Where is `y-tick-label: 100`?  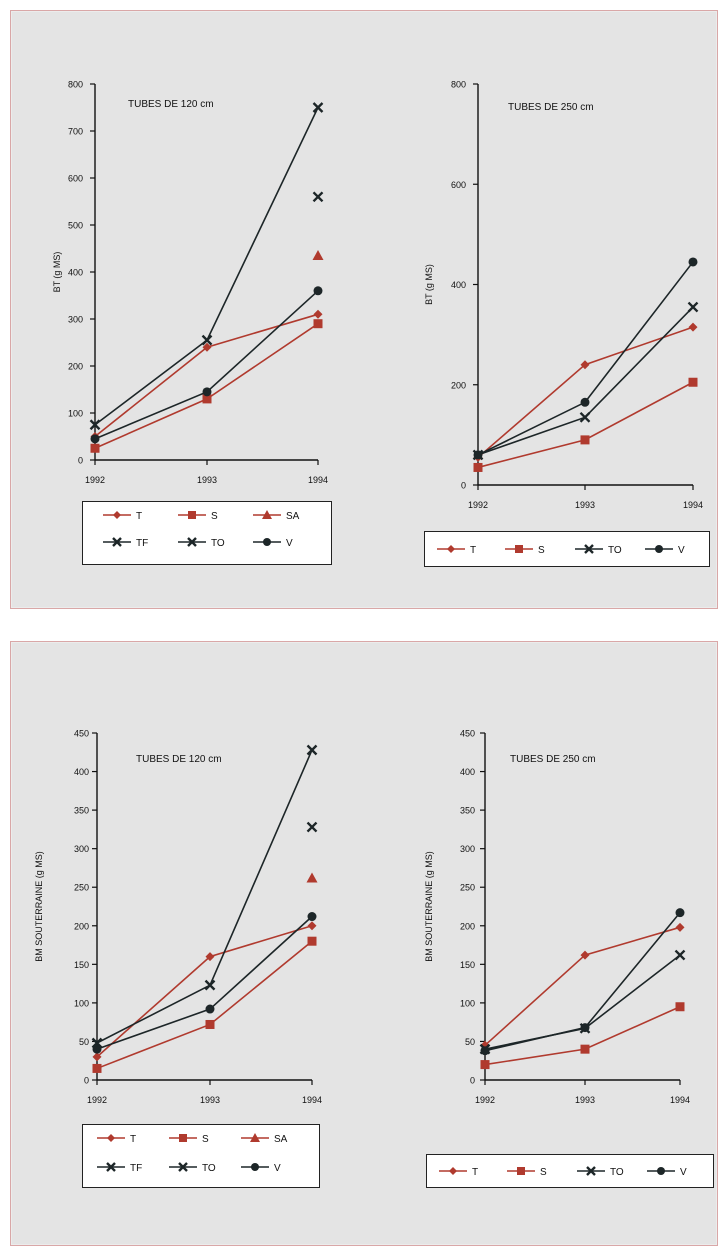
y-tick-label: 100 is located at coordinates (75, 414).